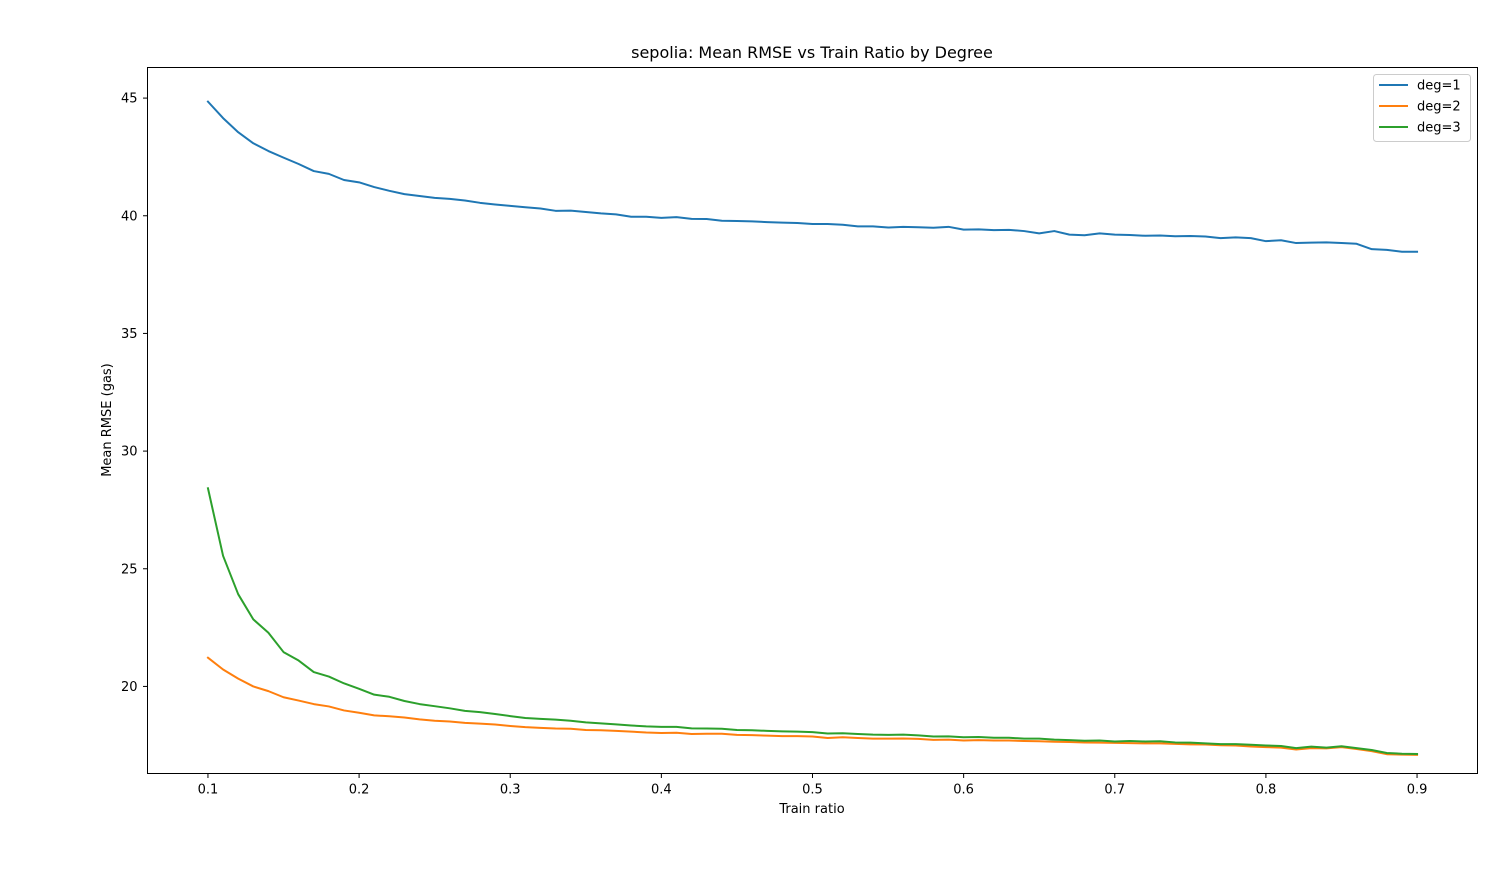  I want to click on x-tick-label: 0.4, so click(661, 790).